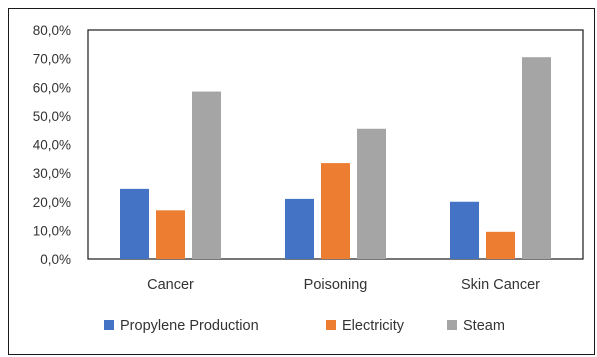  Describe the element at coordinates (206, 175) in the screenshot. I see `bar-steam-cancer` at that location.